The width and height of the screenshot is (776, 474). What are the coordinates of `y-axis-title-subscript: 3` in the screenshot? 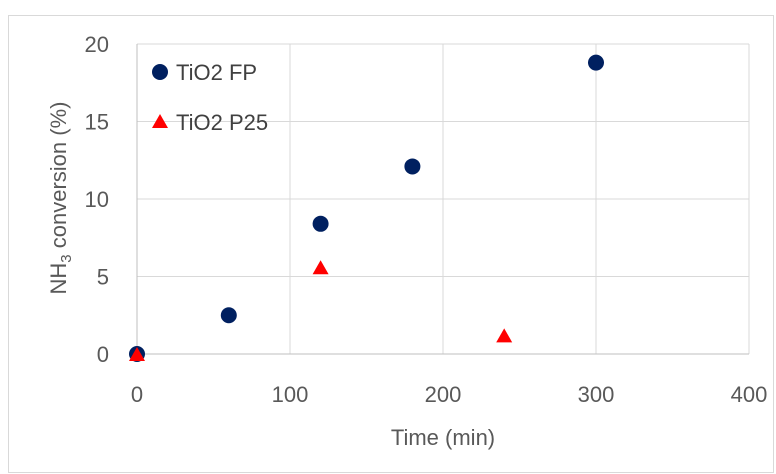 It's located at (66, 258).